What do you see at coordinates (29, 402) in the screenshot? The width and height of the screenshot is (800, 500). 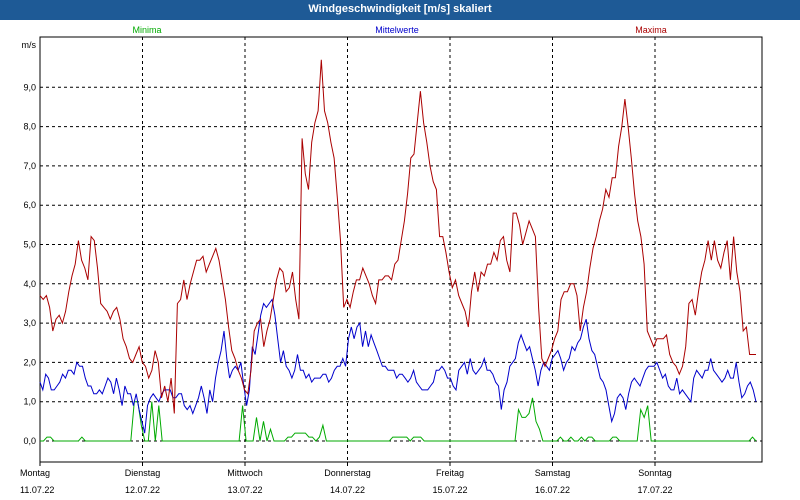 I see `y-tick-label: 1,0` at bounding box center [29, 402].